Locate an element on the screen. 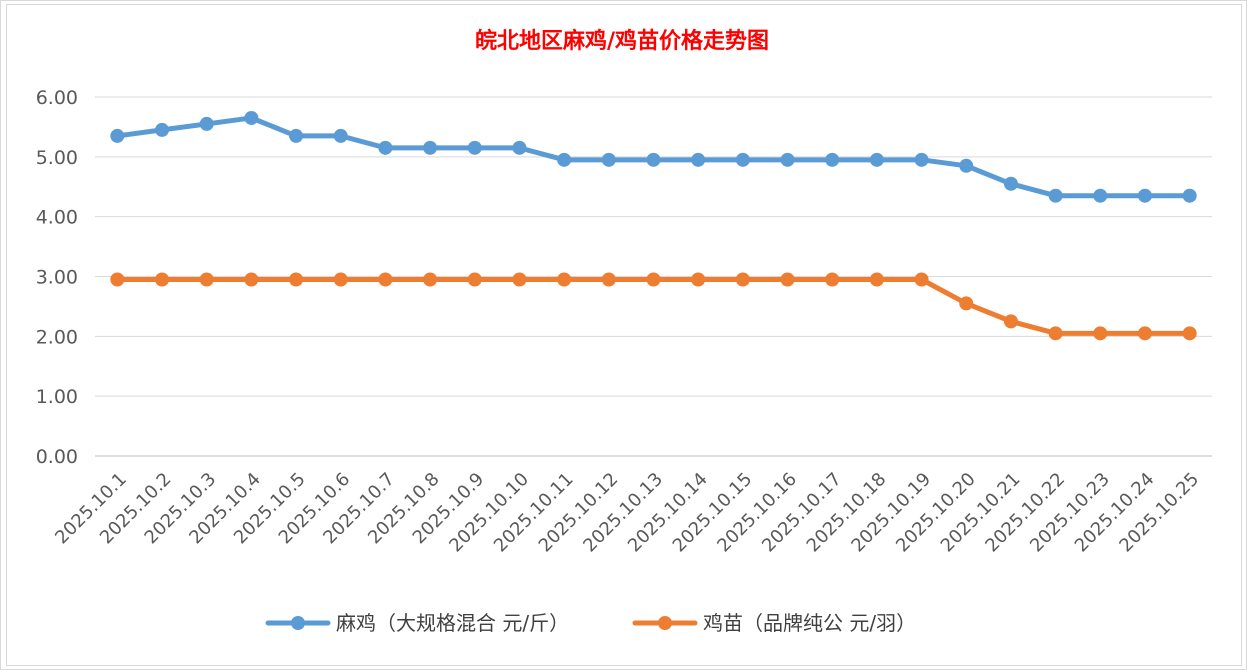 The width and height of the screenshot is (1247, 670). y-tick-label: 6.00 is located at coordinates (57, 98).